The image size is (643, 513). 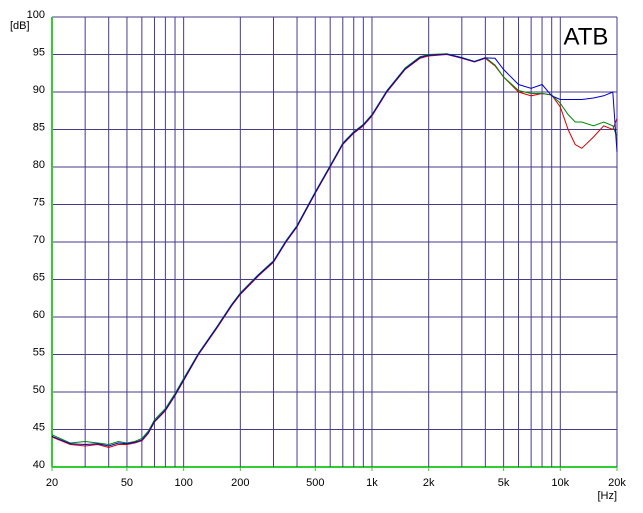 What do you see at coordinates (39, 390) in the screenshot?
I see `y-tick-label: 50` at bounding box center [39, 390].